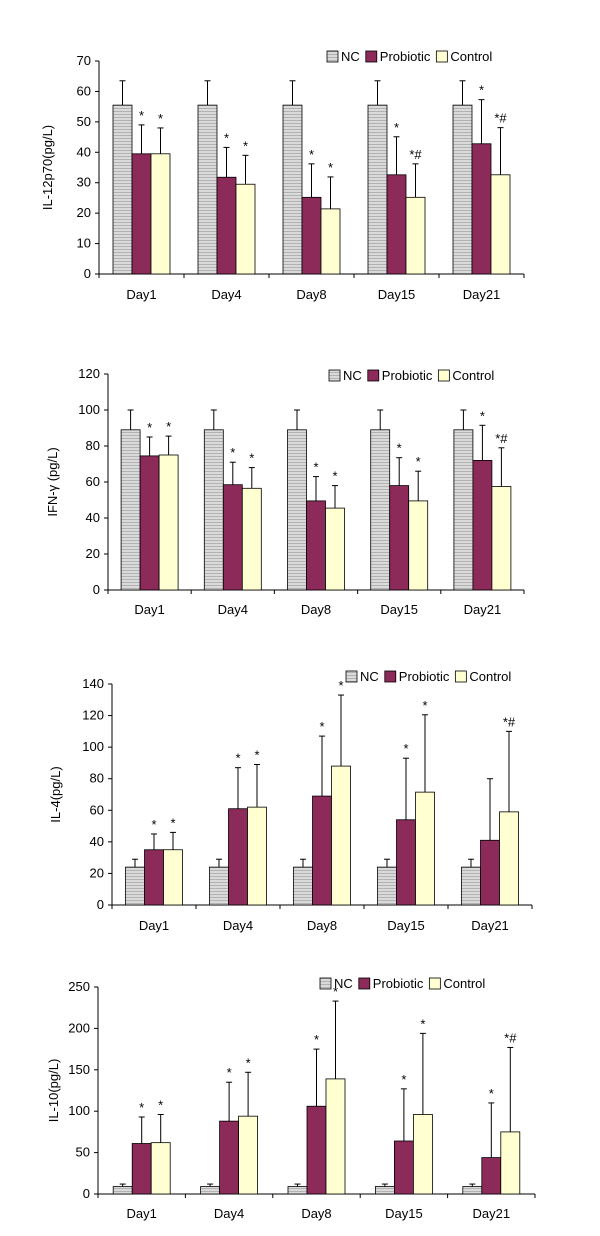 The height and width of the screenshot is (1236, 600). What do you see at coordinates (405, 56) in the screenshot?
I see `legend-label: Probiotic` at bounding box center [405, 56].